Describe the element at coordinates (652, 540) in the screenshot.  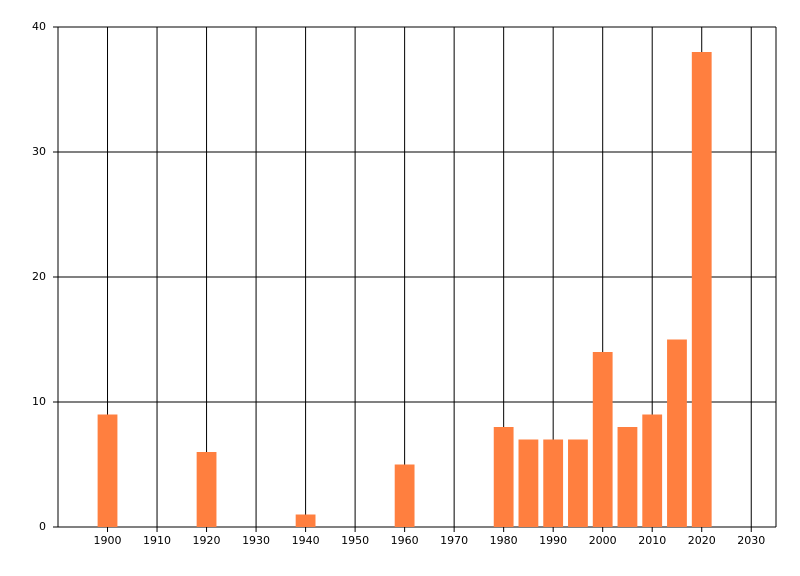
I see `x-tick-label: 2010` at that location.